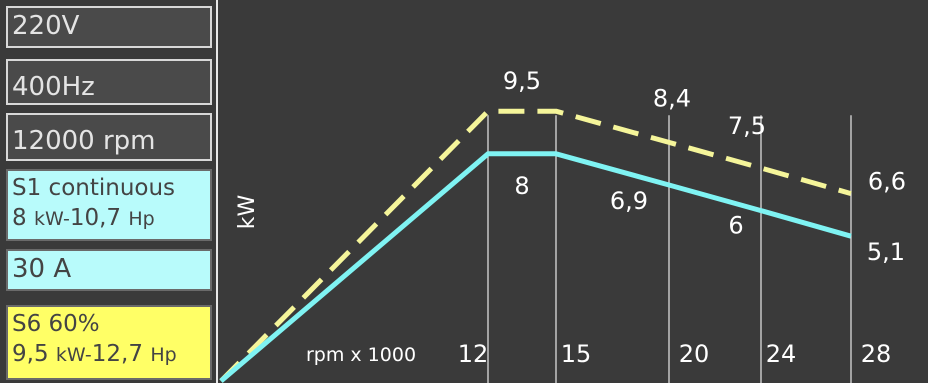 Image resolution: width=928 pixels, height=383 pixels. I want to click on s6-hp-unit: Hp, so click(163, 355).